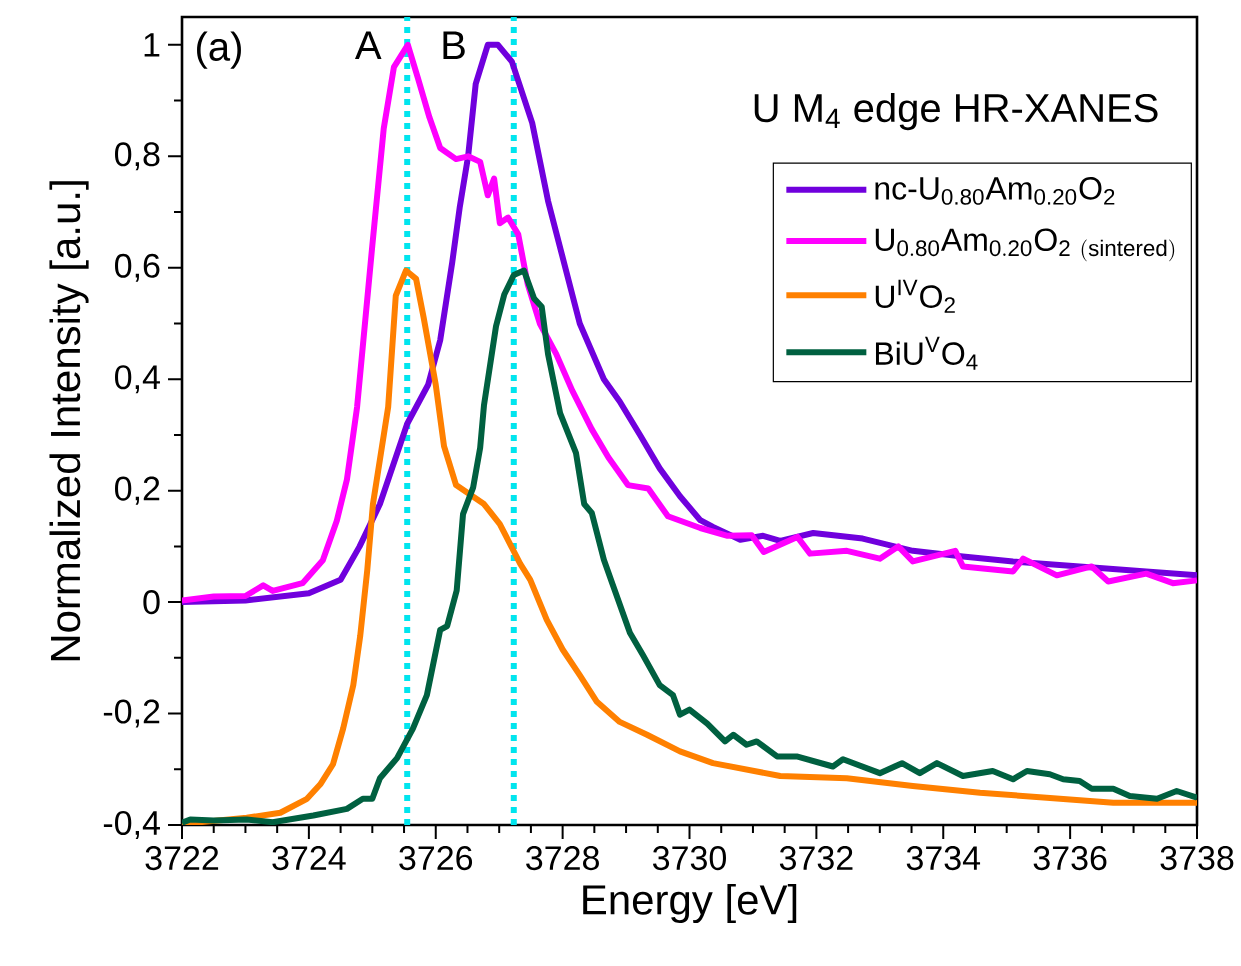  Describe the element at coordinates (368, 45) in the screenshot. I see `annotation: A` at that location.